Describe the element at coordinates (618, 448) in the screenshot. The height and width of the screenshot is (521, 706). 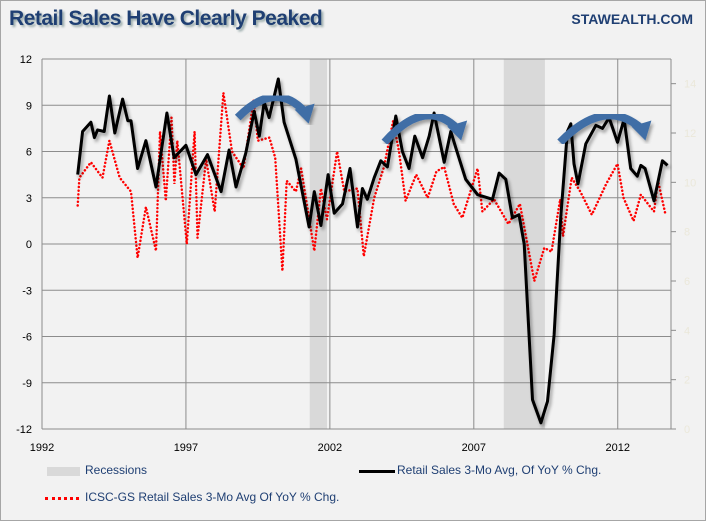
I see `x-tick-label: 2012` at that location.